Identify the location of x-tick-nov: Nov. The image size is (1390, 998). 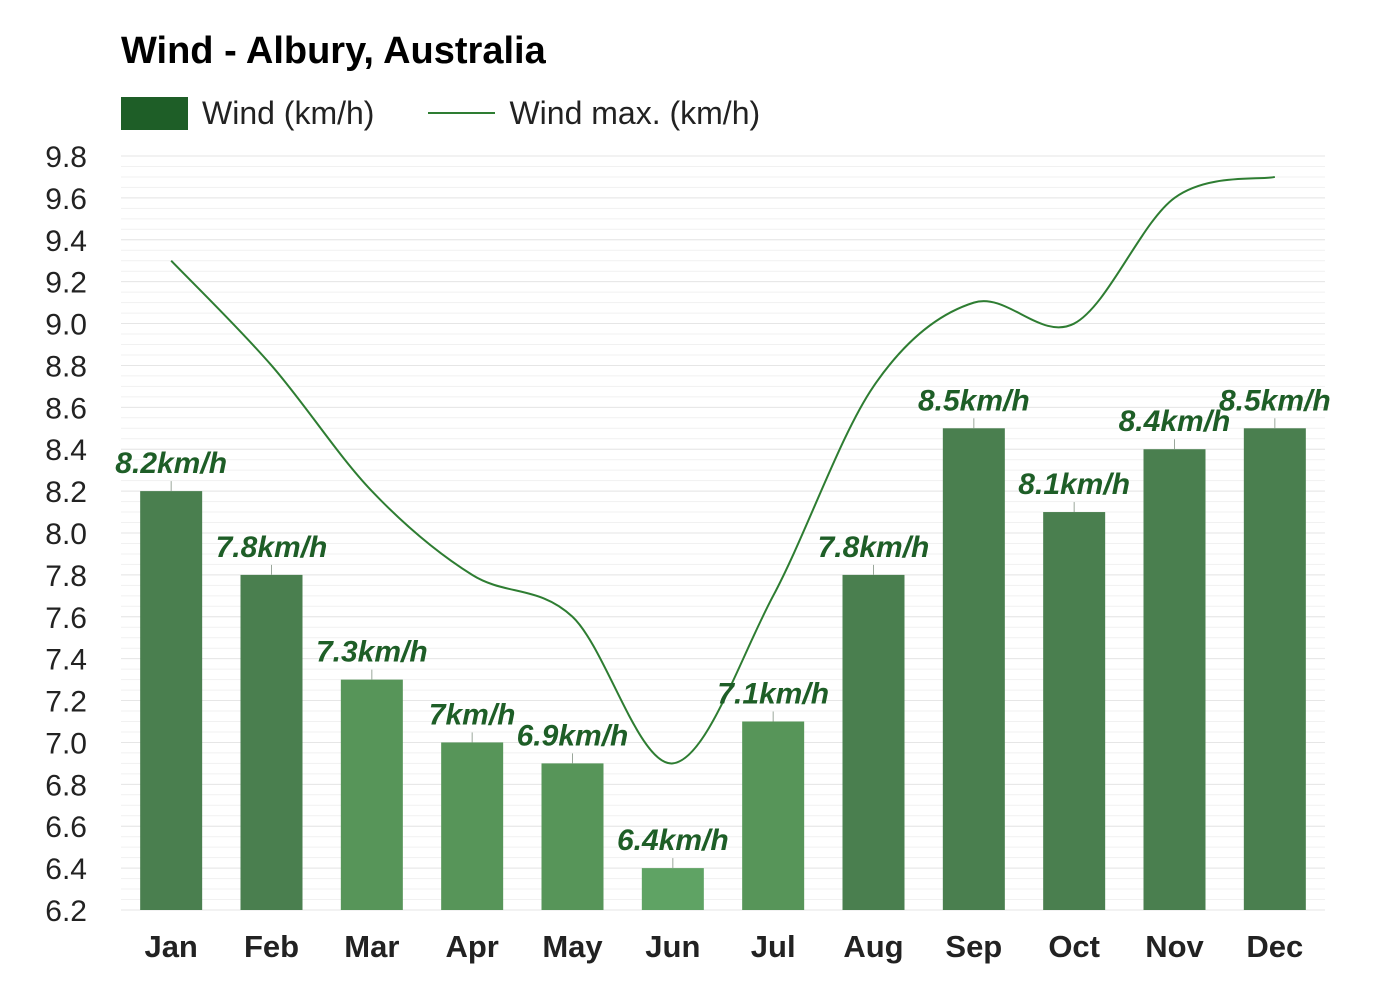
(1174, 946).